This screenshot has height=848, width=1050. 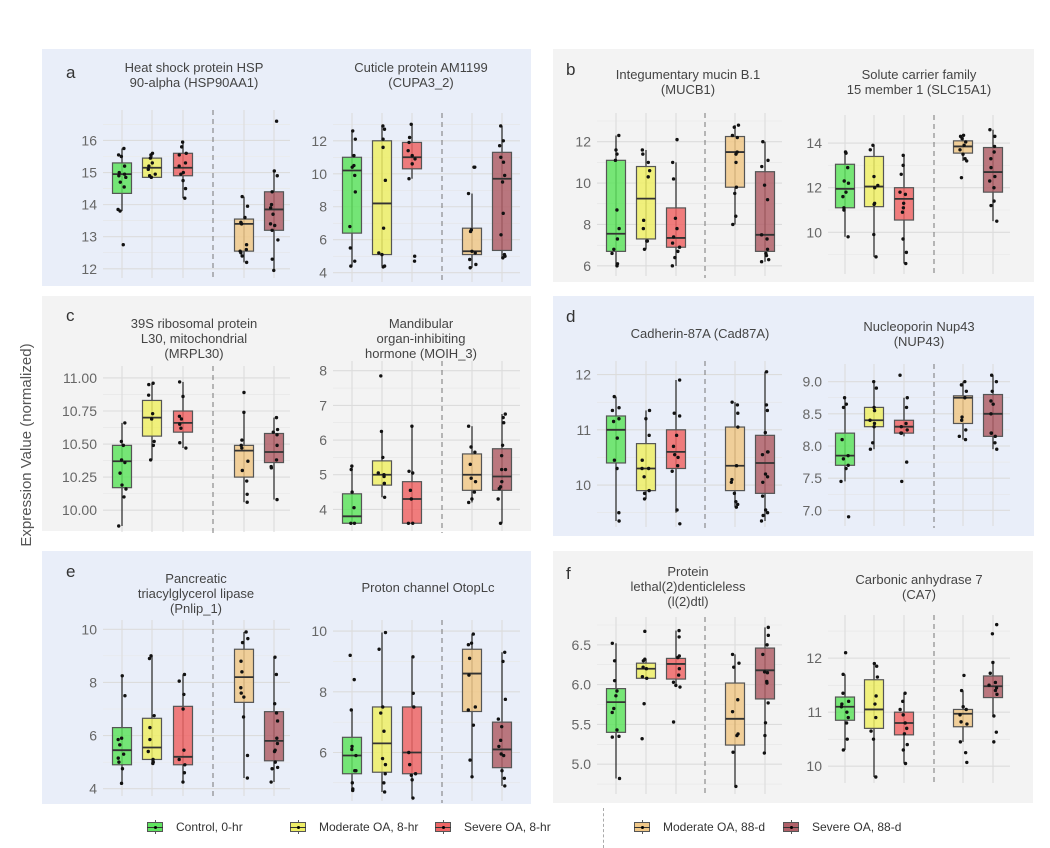 I want to click on title-line: (CUPA3_2), so click(x=421, y=82).